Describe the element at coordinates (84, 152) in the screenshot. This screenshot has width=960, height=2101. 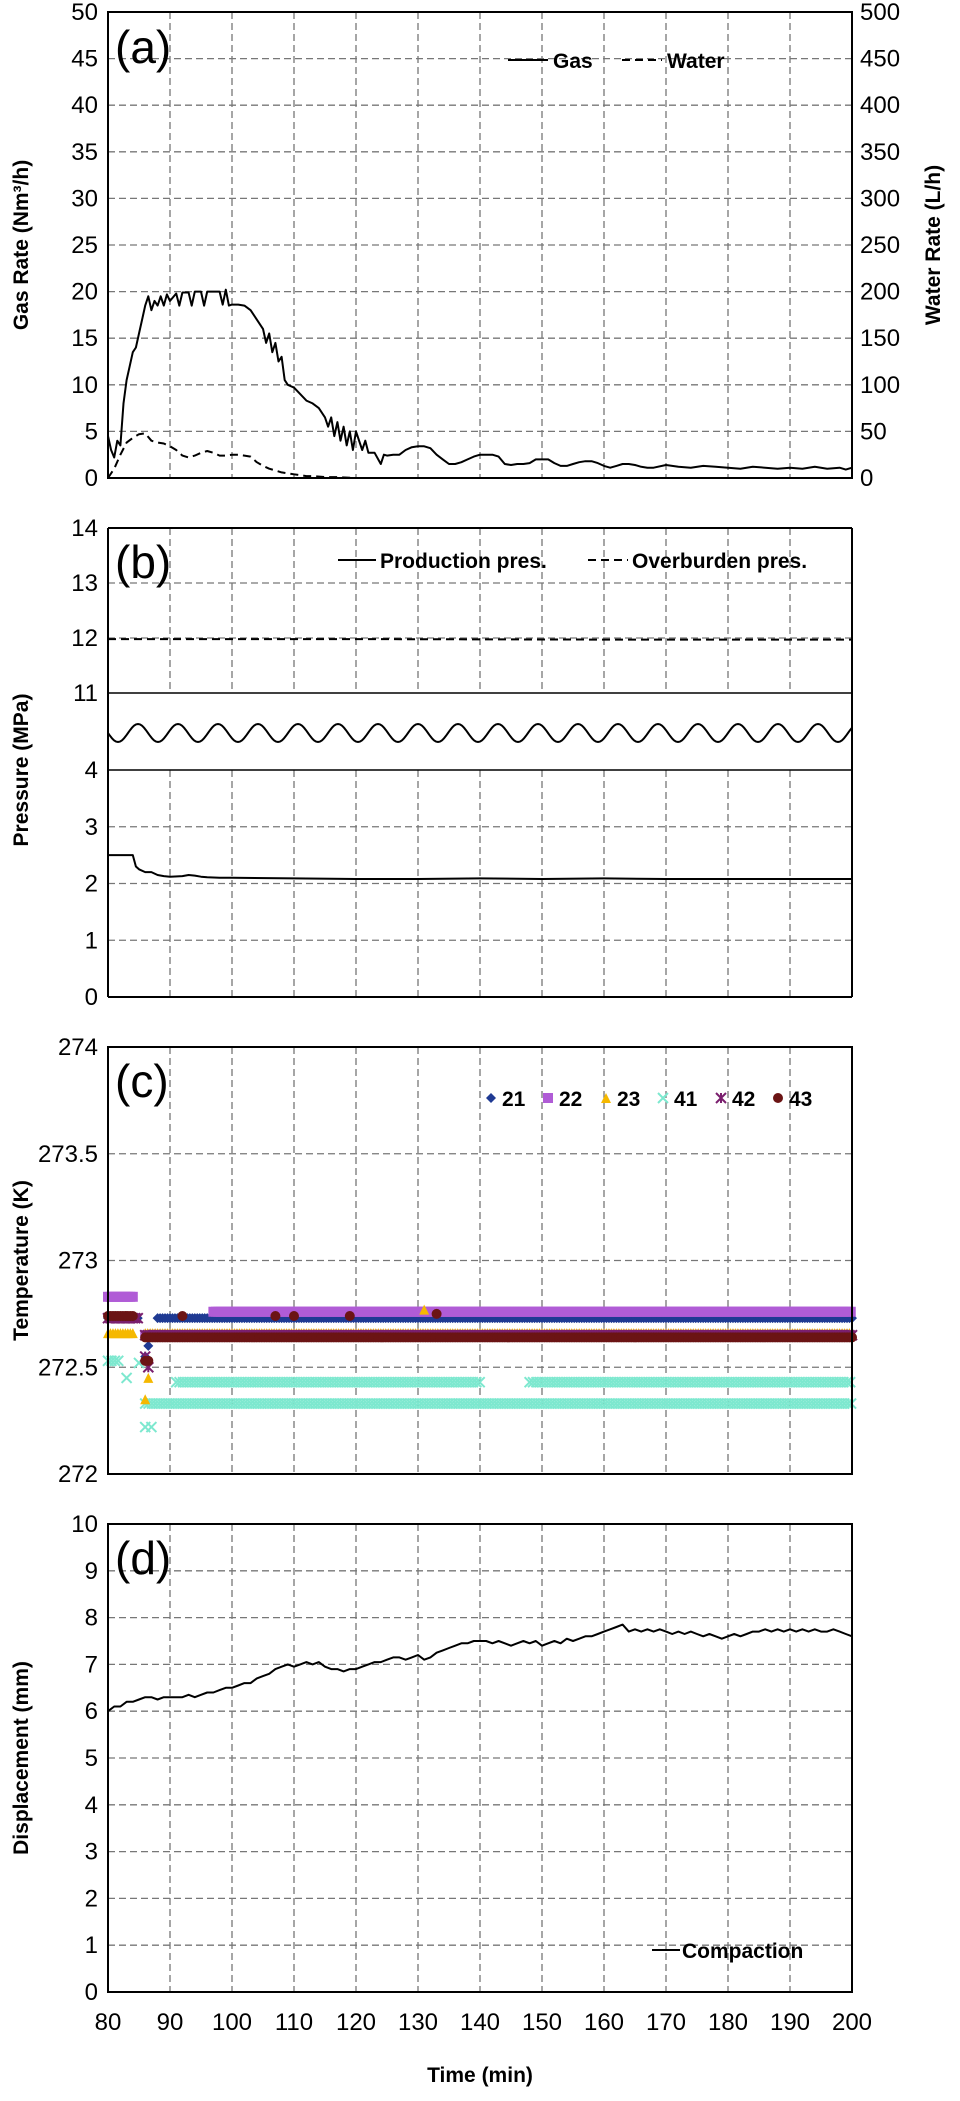
I see `y-tick-label: 35` at that location.